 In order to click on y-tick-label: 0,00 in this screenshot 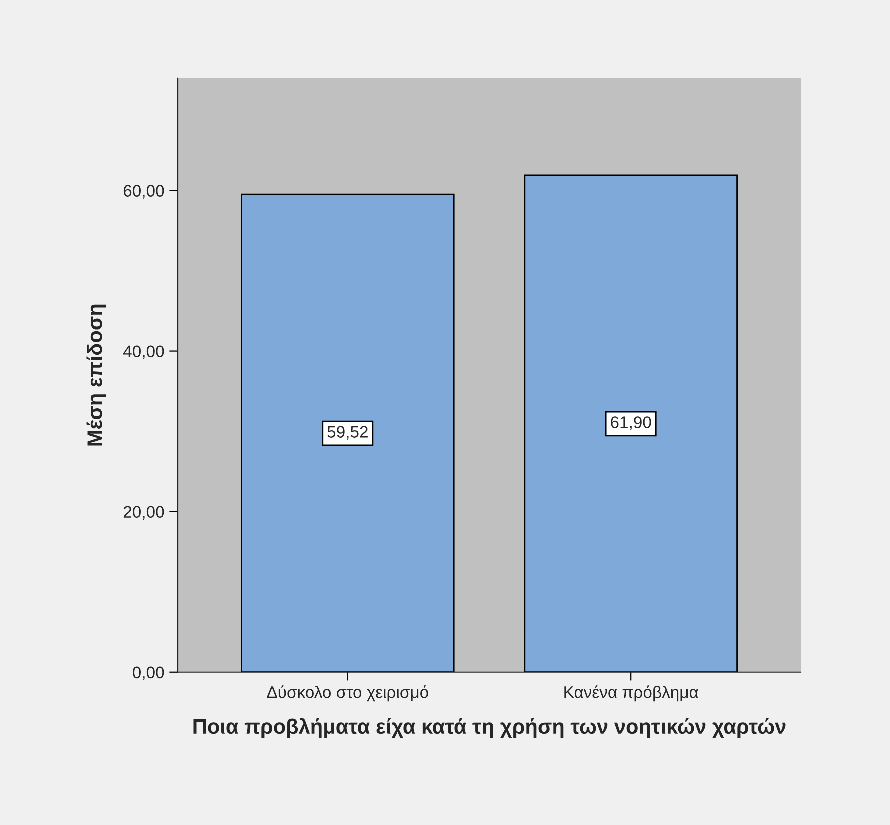, I will do `click(148, 673)`.